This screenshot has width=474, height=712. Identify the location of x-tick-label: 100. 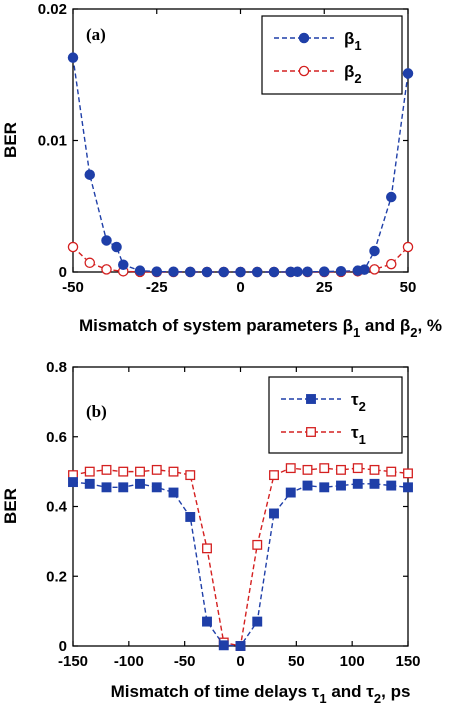
(352, 661).